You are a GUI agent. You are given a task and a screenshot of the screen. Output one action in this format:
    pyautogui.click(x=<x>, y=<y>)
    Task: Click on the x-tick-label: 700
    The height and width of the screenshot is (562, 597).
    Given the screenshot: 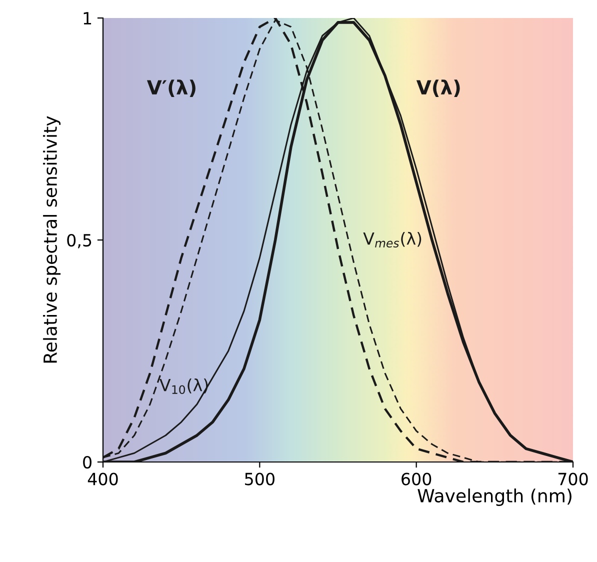 What is the action you would take?
    pyautogui.click(x=573, y=479)
    